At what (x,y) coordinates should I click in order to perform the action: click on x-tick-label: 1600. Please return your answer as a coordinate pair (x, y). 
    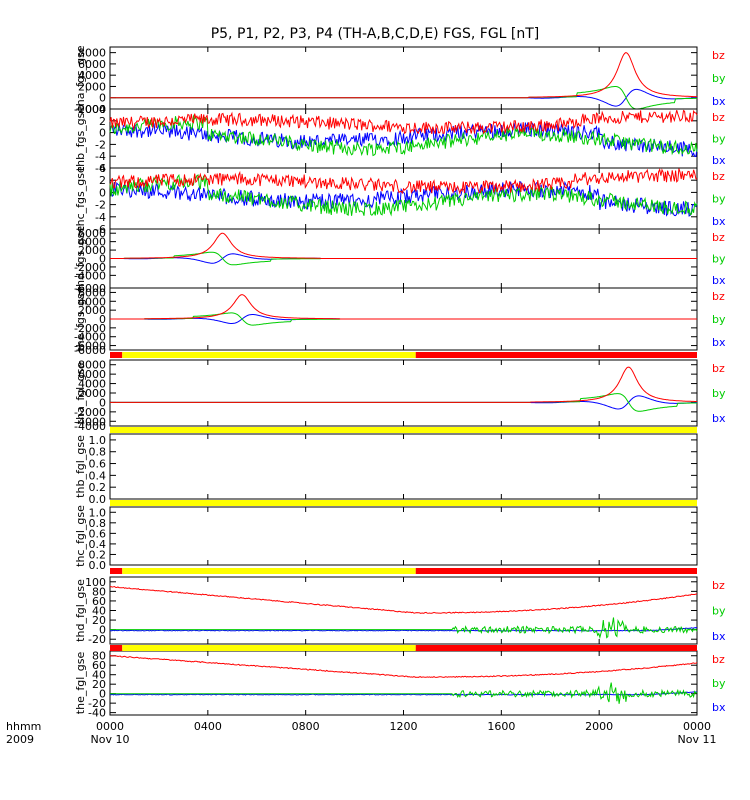
    Looking at the image, I should click on (501, 726).